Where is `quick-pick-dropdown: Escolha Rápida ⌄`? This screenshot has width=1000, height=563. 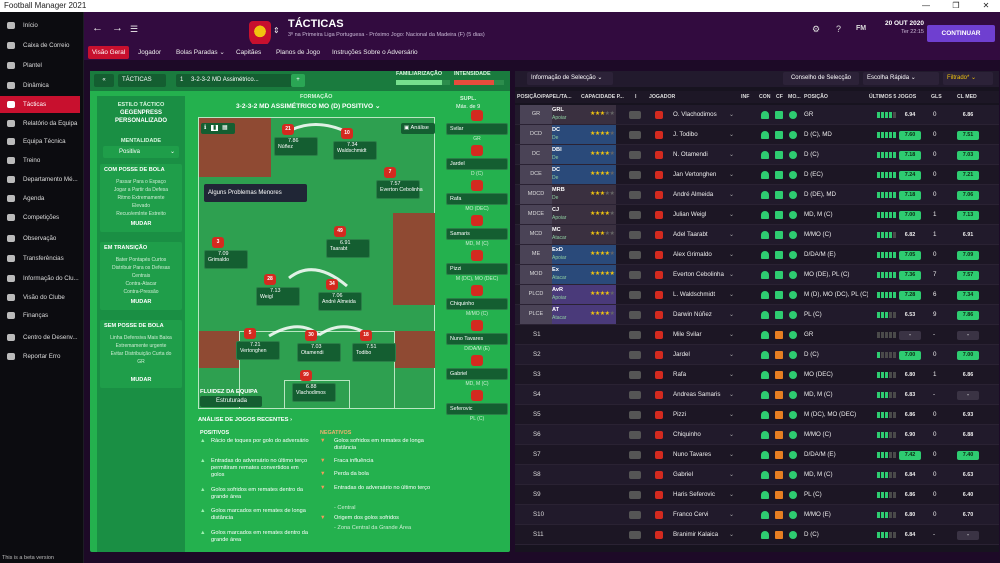 quick-pick-dropdown: Escolha Rápida ⌄ is located at coordinates (901, 78).